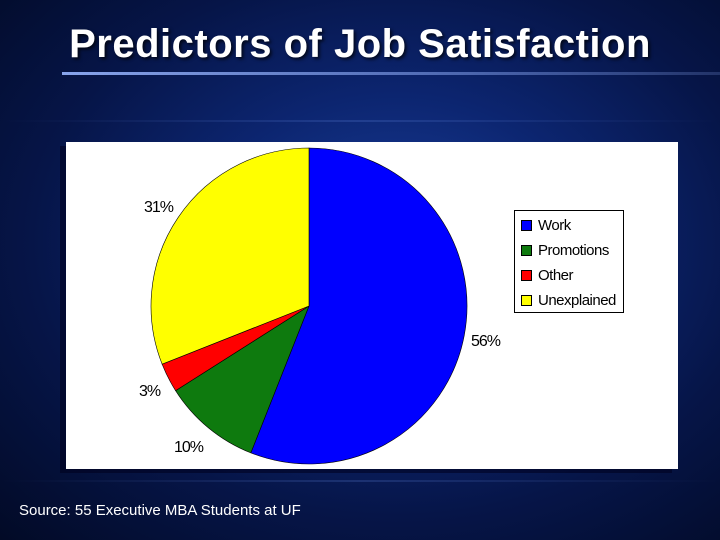 This screenshot has width=720, height=540. I want to click on pie-slice-promotions, so click(242, 379).